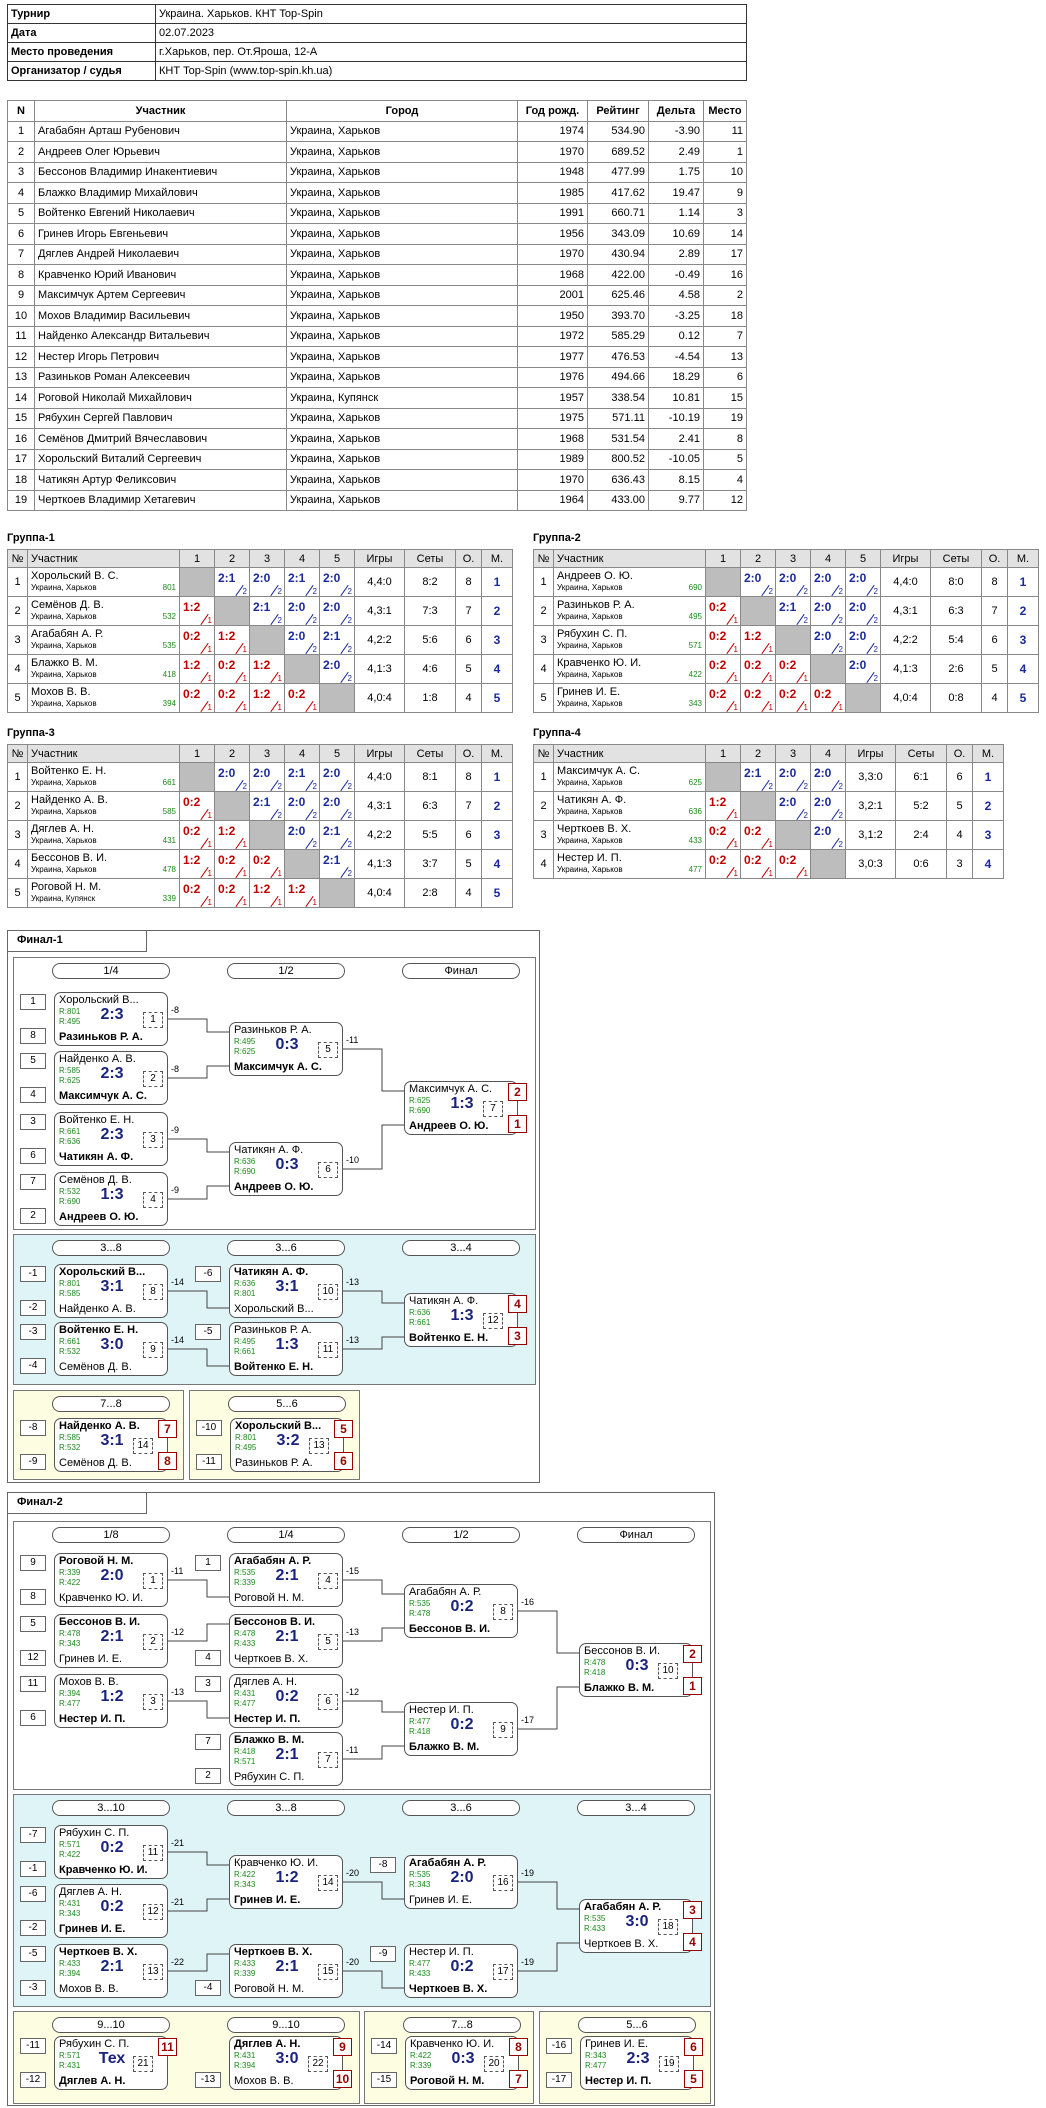  What do you see at coordinates (503, 1972) in the screenshot?
I see `match-number: 17` at bounding box center [503, 1972].